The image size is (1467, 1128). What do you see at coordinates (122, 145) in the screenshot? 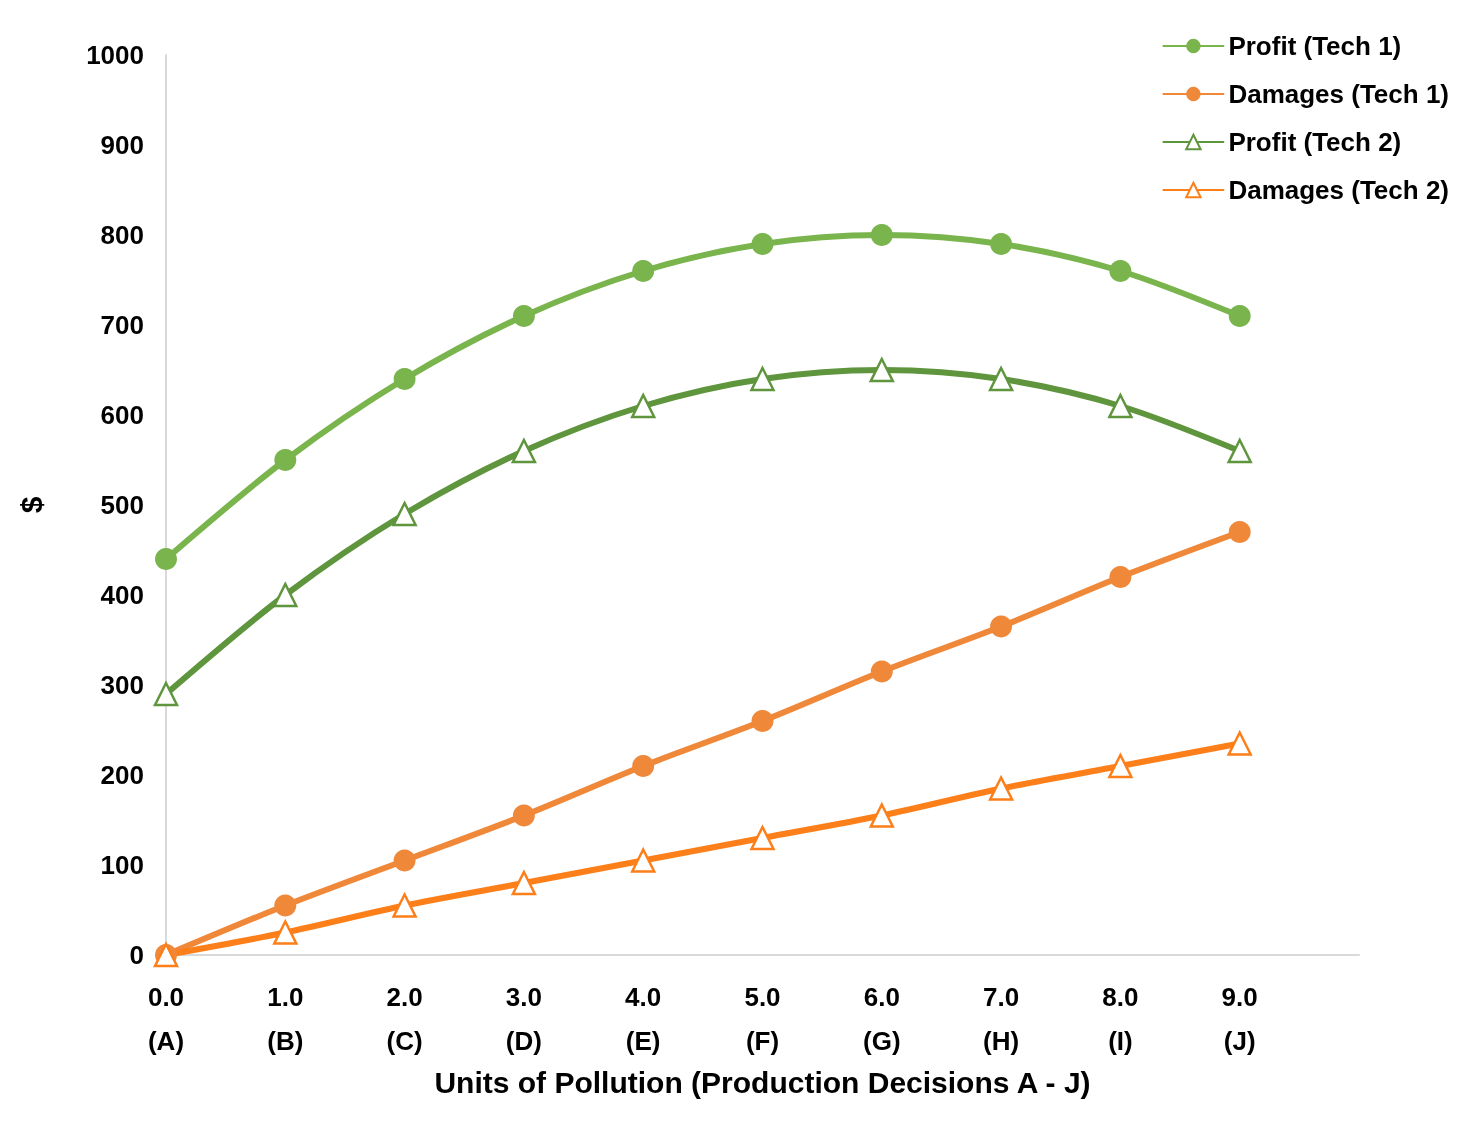
I see `y-tick-label: 900` at bounding box center [122, 145].